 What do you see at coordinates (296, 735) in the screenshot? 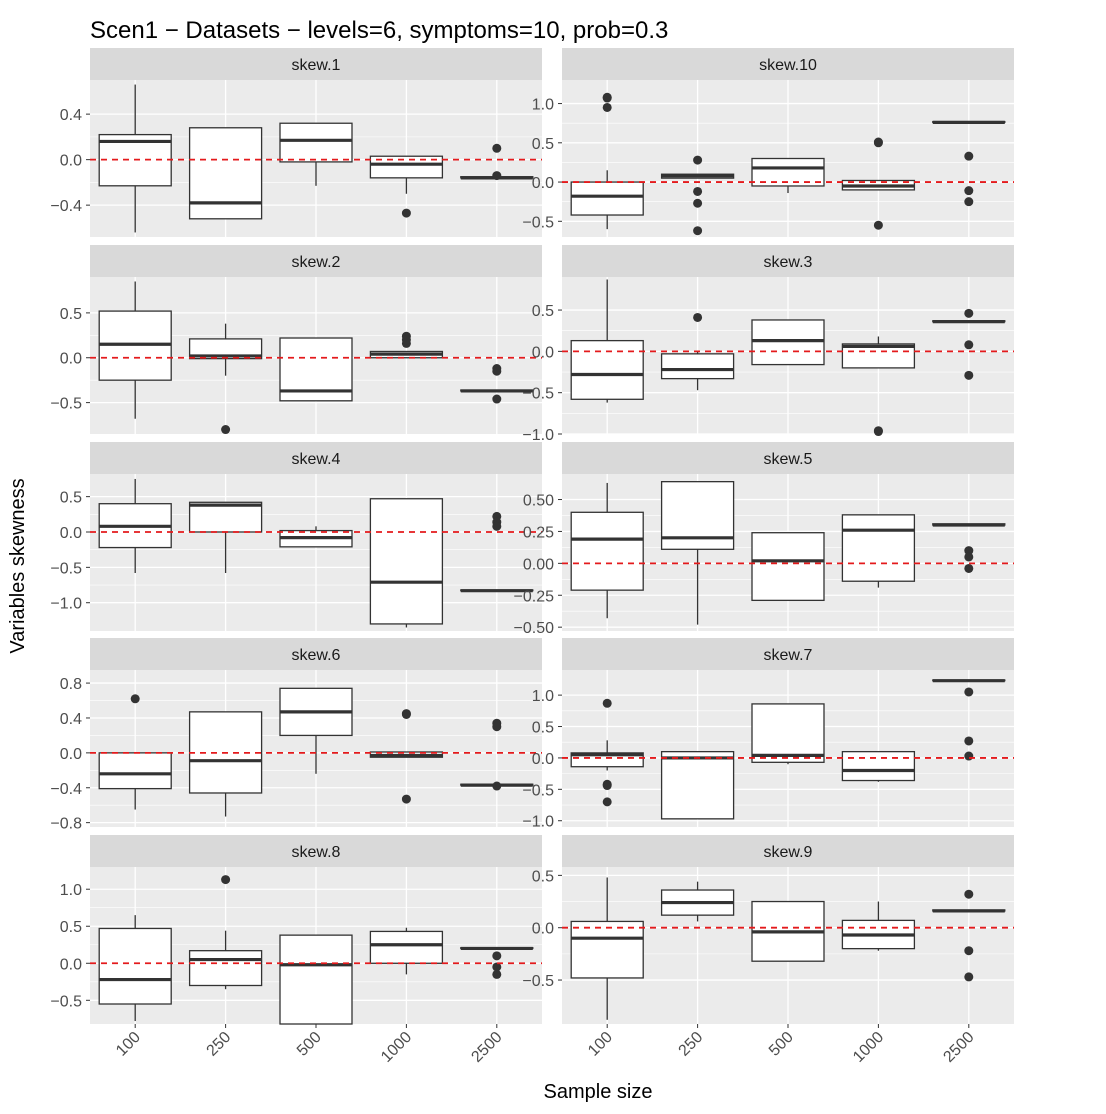
I see `facet-panel: skew.6 −0.8 −0.4 0.0 0.4 0.8` at bounding box center [296, 735].